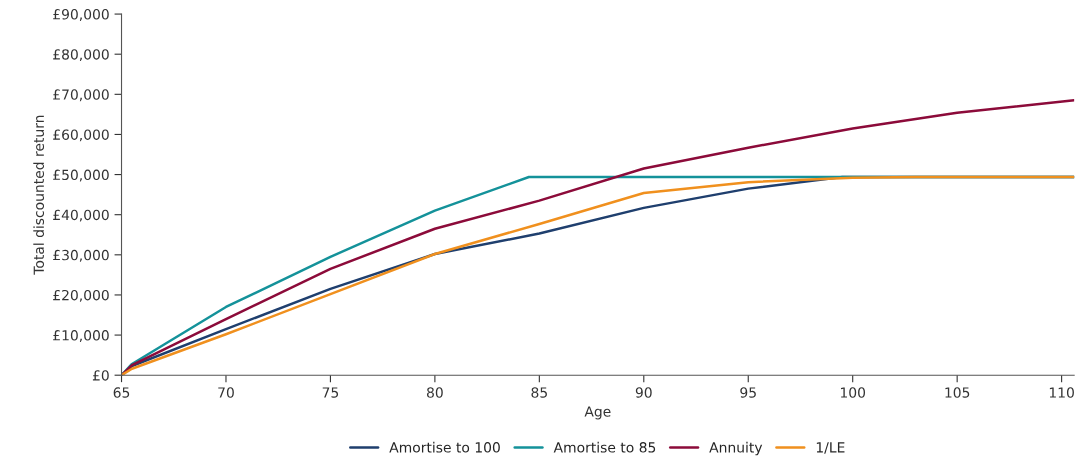 The width and height of the screenshot is (1085, 469). I want to click on y-tick-label: £30,000, so click(81, 255).